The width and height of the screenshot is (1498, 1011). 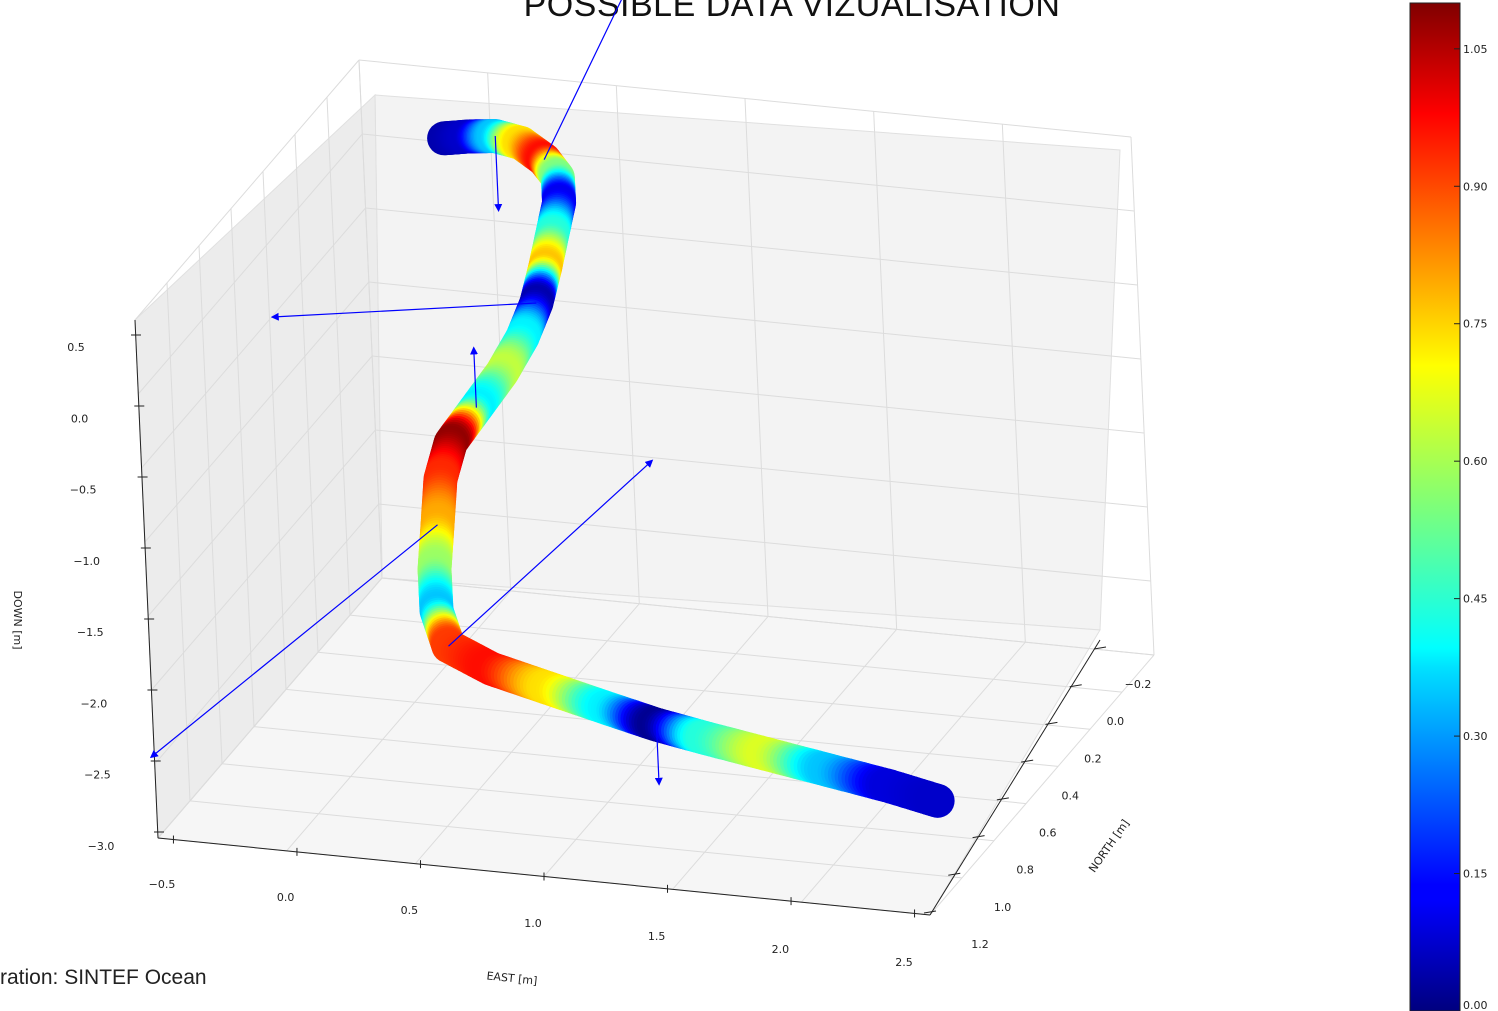 I want to click on image-credit: ration: SINTEF Ocean, so click(x=103, y=977).